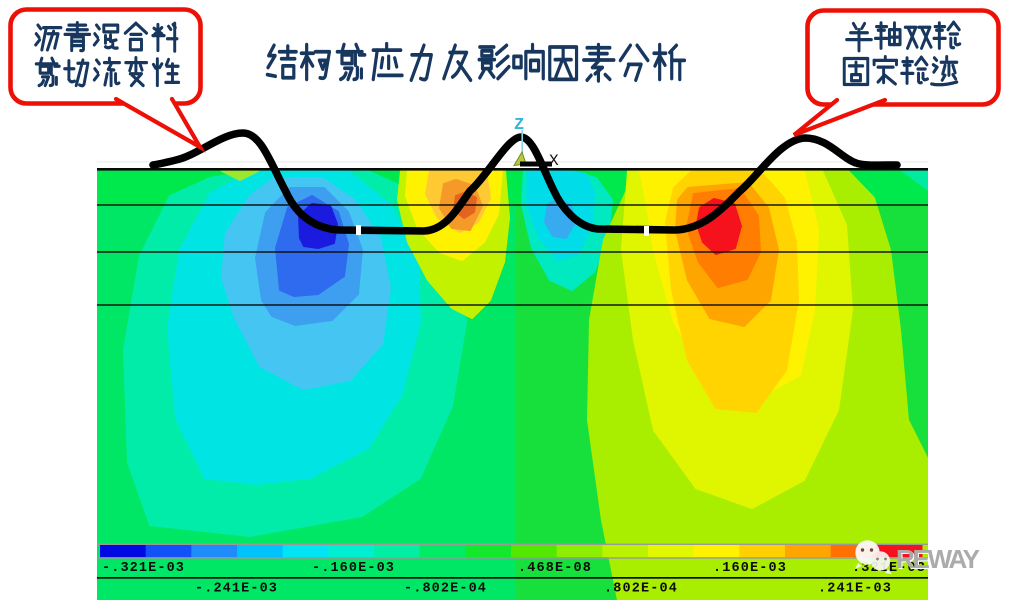  What do you see at coordinates (143, 568) in the screenshot?
I see `svg-text: -.321E-03` at bounding box center [143, 568].